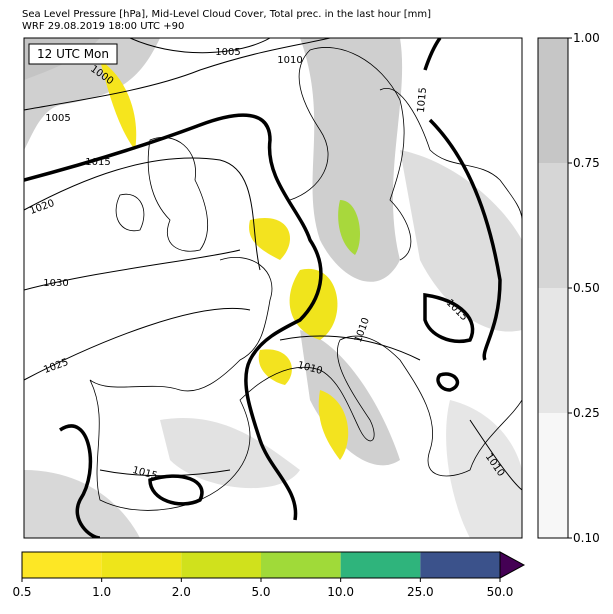 The image size is (613, 614). What do you see at coordinates (181, 592) in the screenshot?
I see `colorbar-tick-label: 2.0` at bounding box center [181, 592].